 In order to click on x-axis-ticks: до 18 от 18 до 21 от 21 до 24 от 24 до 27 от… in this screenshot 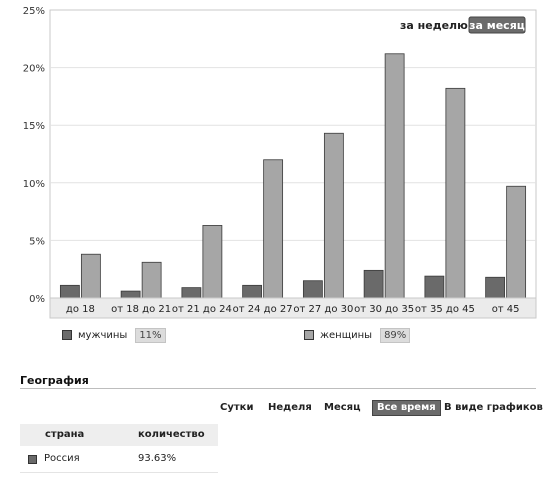, I will do `click(293, 309)`.